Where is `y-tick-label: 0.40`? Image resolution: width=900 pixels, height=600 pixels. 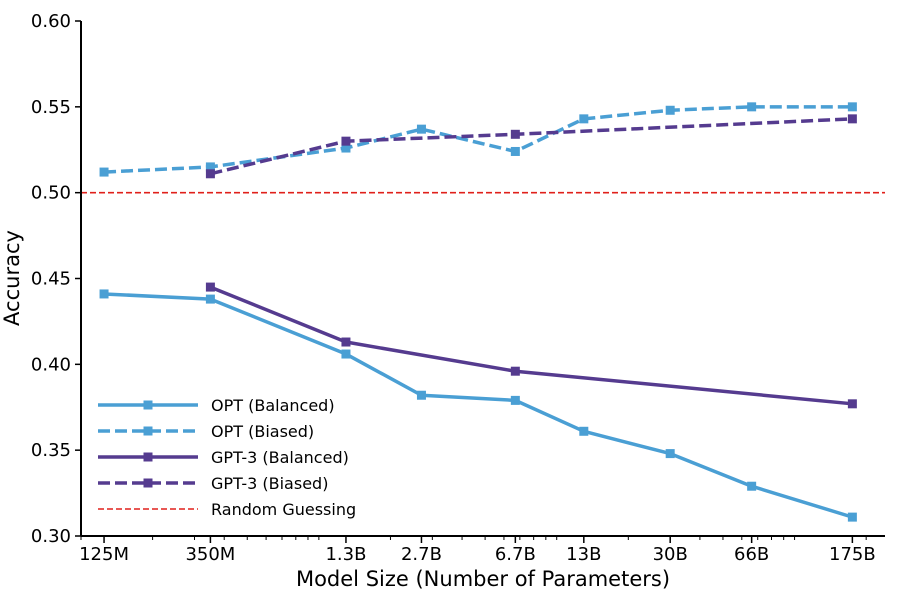 y-tick-label: 0.40 is located at coordinates (51, 364).